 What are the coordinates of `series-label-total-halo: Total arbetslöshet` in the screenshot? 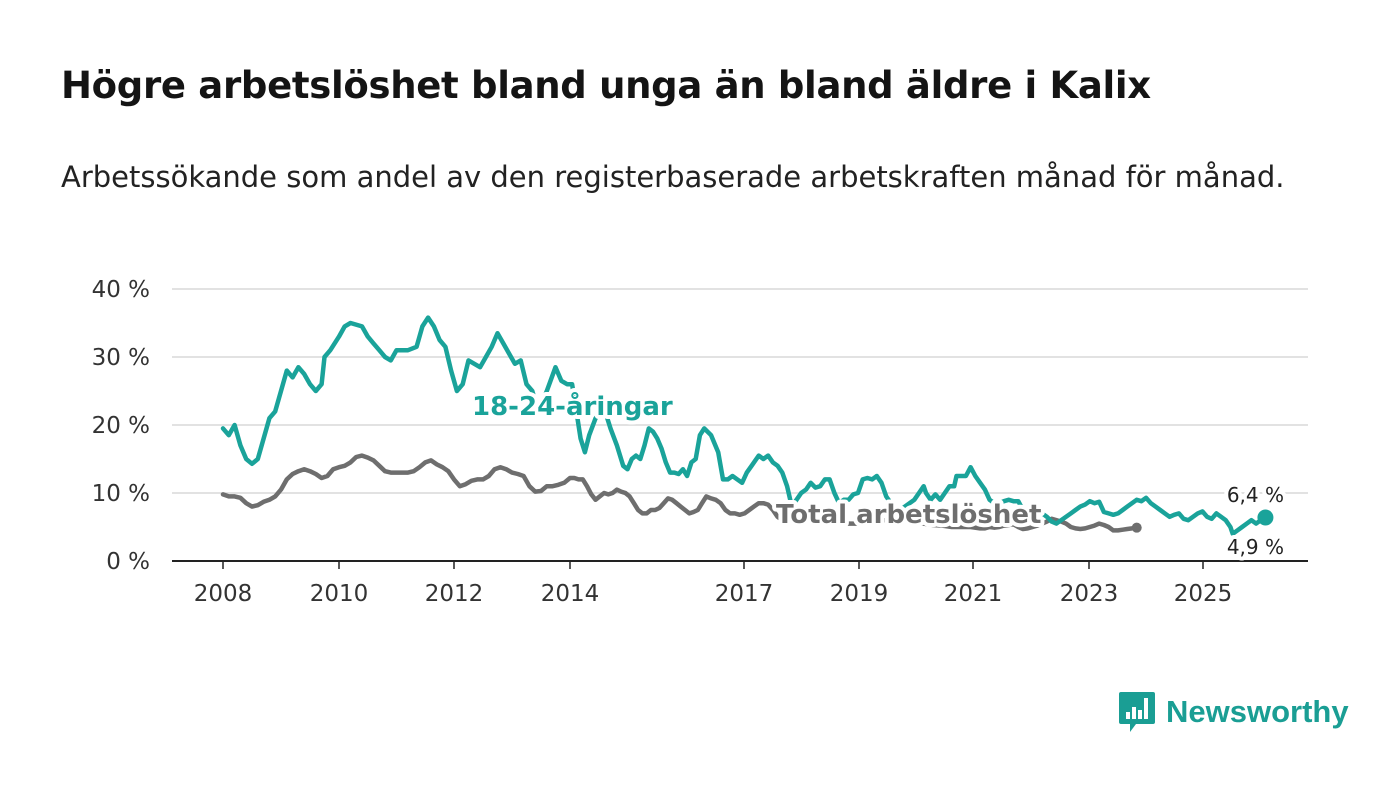 It's located at (908, 515).